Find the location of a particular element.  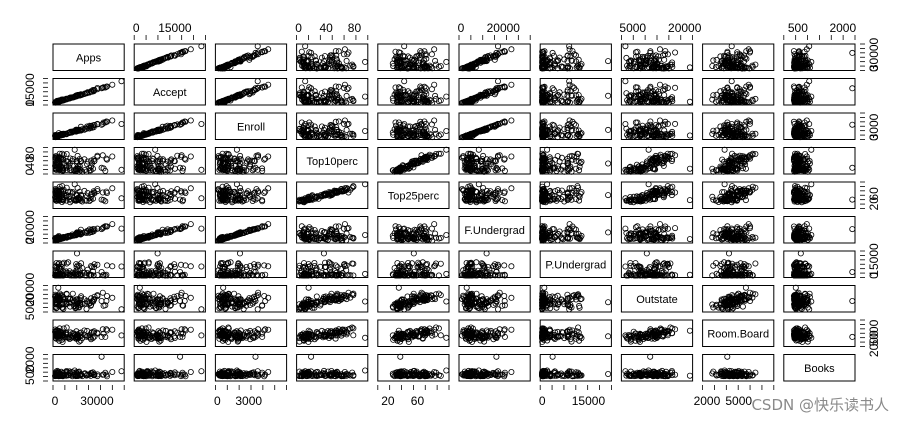

variable-label-Enroll: Enroll is located at coordinates (251, 127).